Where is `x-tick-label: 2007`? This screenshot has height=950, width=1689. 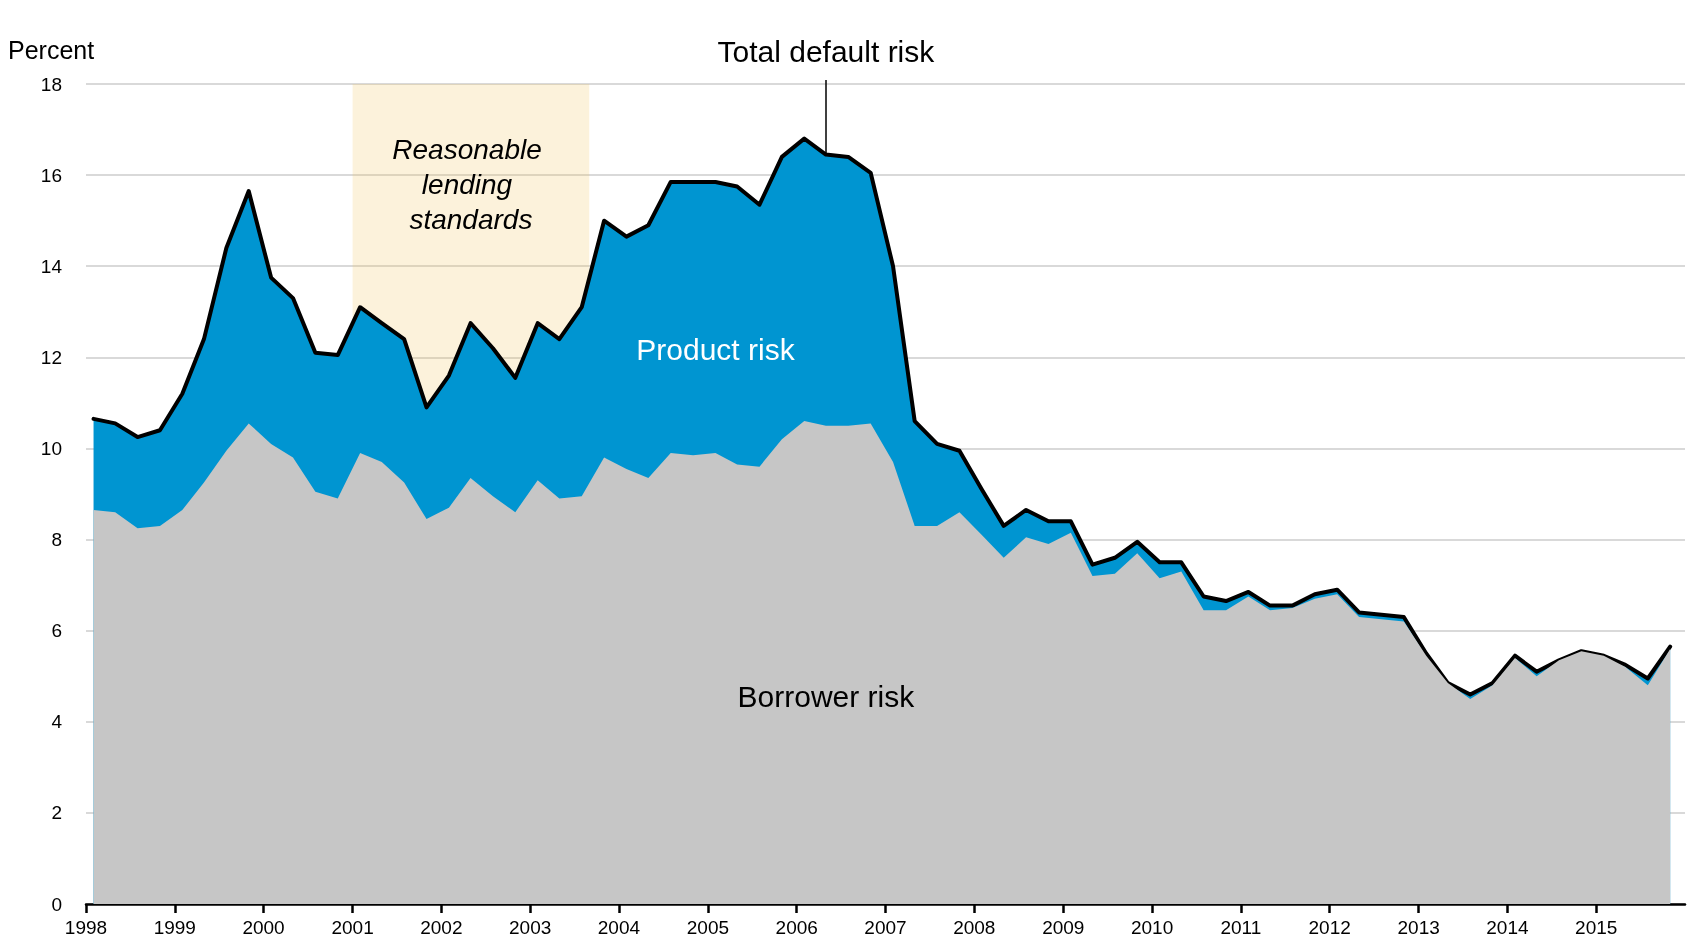
x-tick-label: 2007 is located at coordinates (885, 927).